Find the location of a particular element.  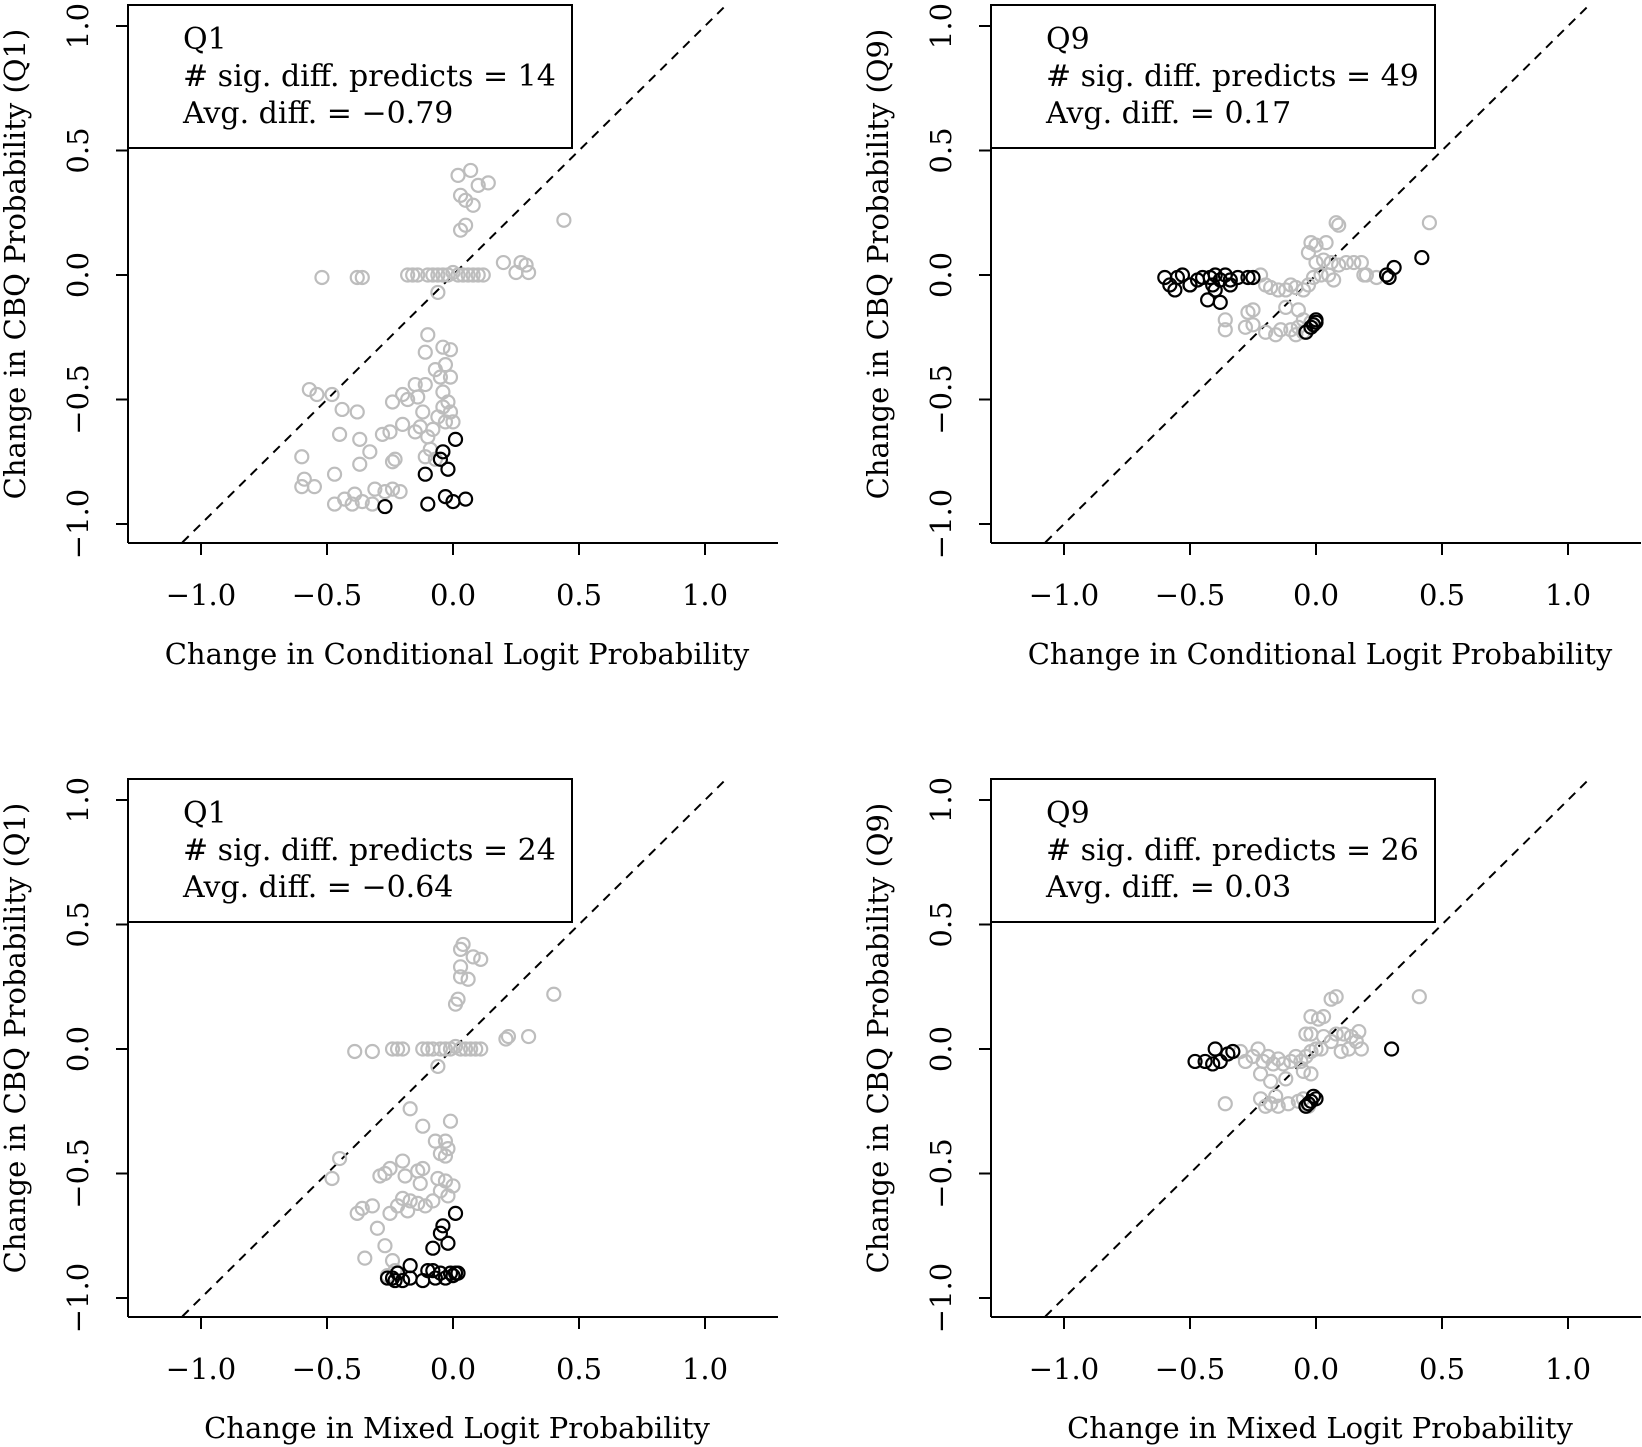

legend-box is located at coordinates (1213, 850).